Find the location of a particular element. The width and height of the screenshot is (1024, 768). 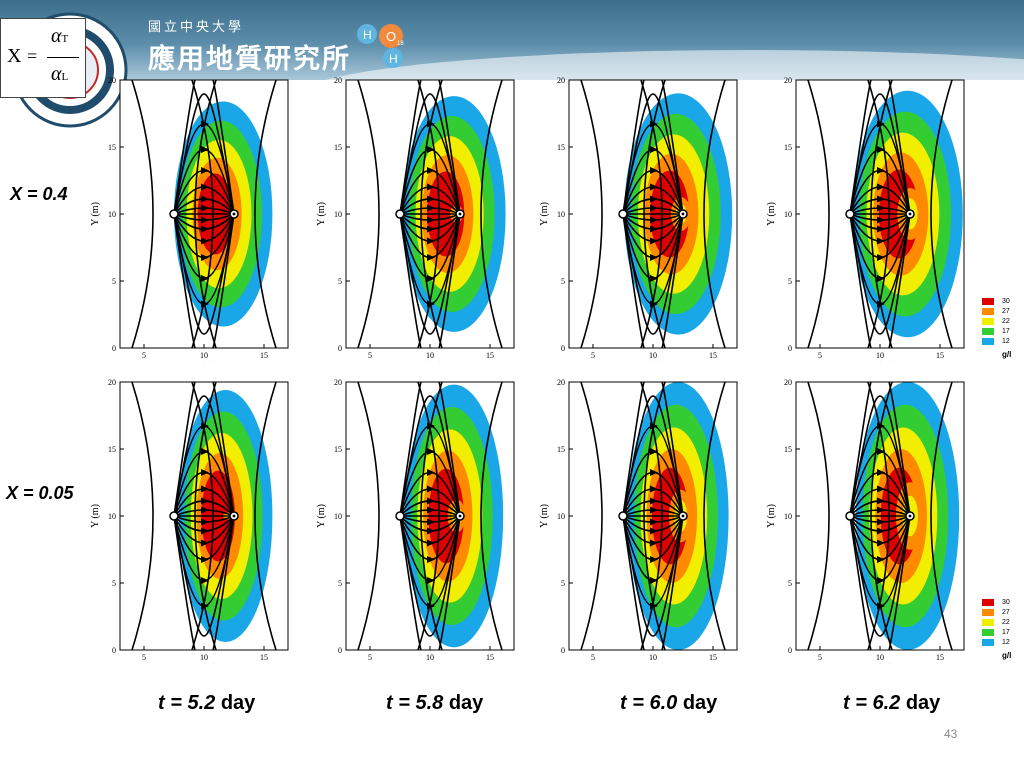

page-number: 43 is located at coordinates (951, 734).